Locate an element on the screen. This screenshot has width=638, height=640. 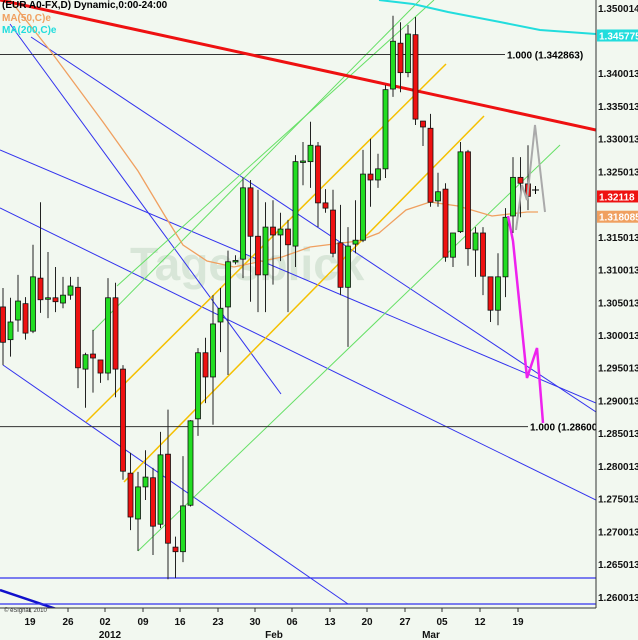
price-tick-label: 1.295013 is located at coordinates (618, 369).